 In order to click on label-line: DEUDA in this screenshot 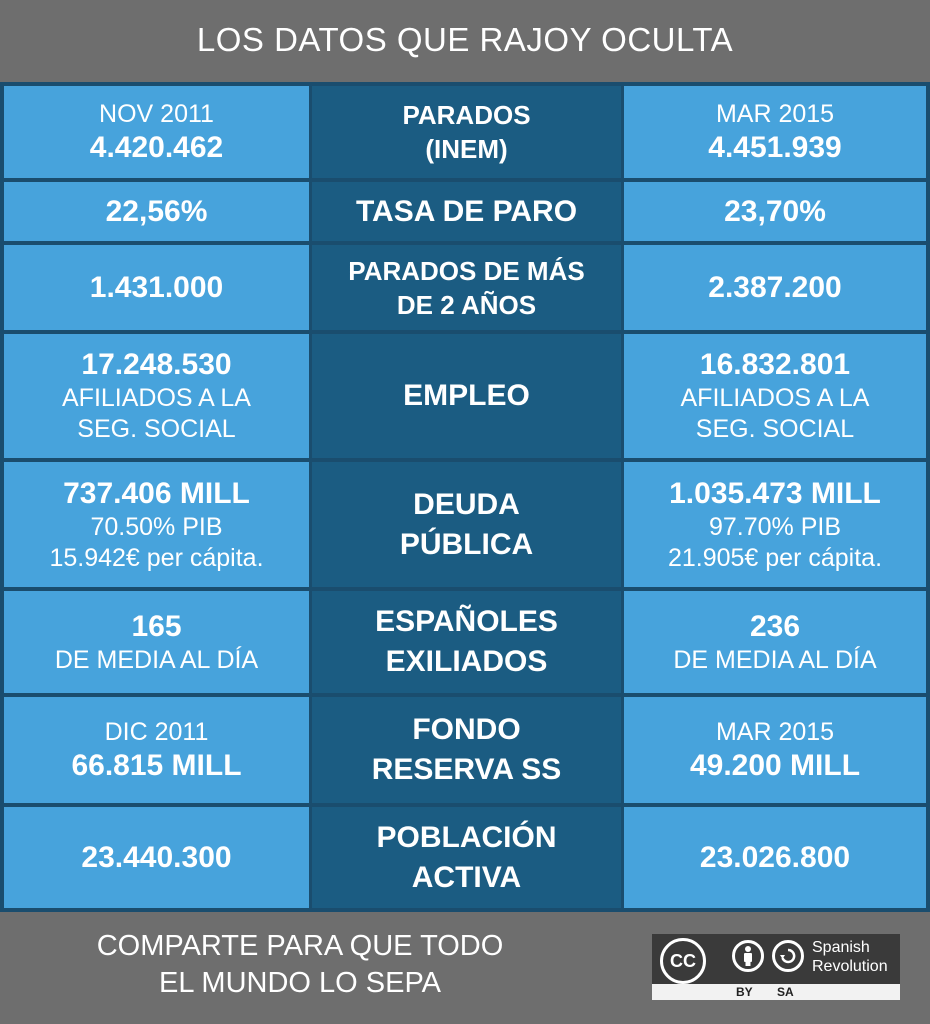, I will do `click(466, 504)`.